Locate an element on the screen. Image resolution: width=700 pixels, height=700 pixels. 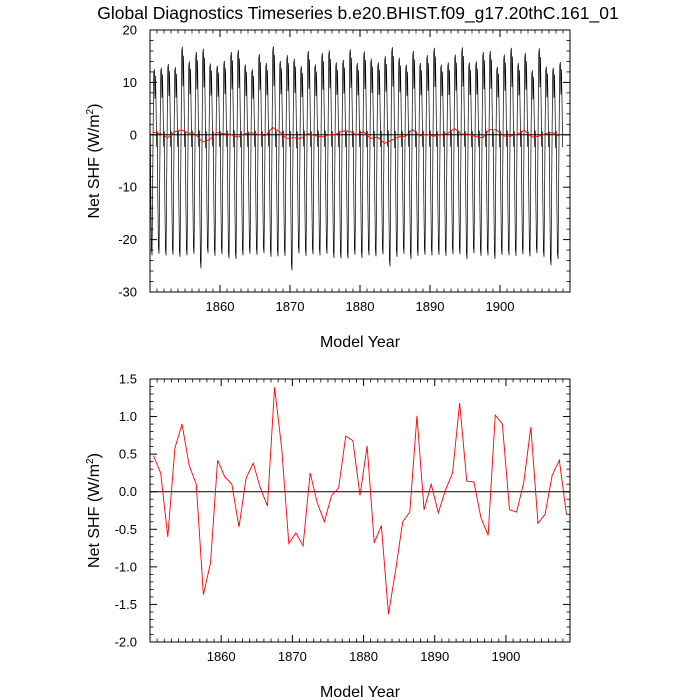
y-tick-label: 1.0 is located at coordinates (128, 416).